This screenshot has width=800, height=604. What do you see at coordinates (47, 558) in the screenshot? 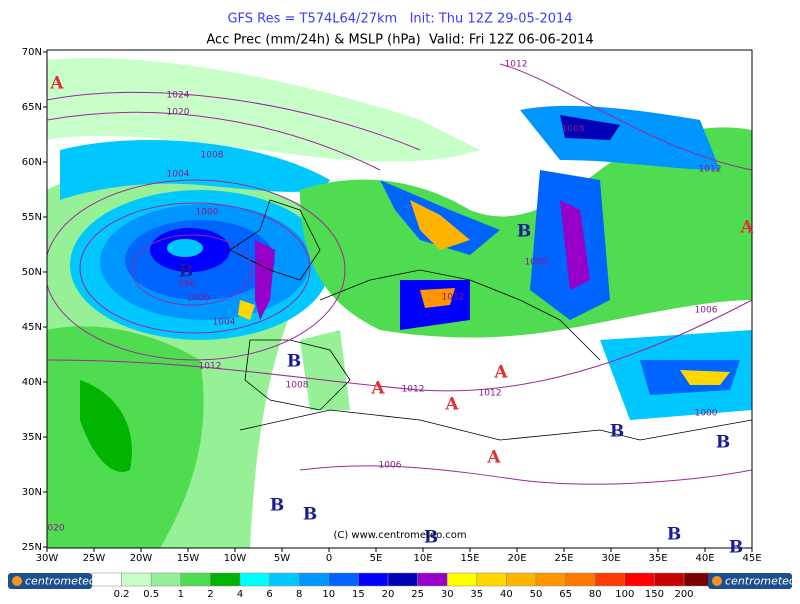
I see `lon-label: 30W` at bounding box center [47, 558].